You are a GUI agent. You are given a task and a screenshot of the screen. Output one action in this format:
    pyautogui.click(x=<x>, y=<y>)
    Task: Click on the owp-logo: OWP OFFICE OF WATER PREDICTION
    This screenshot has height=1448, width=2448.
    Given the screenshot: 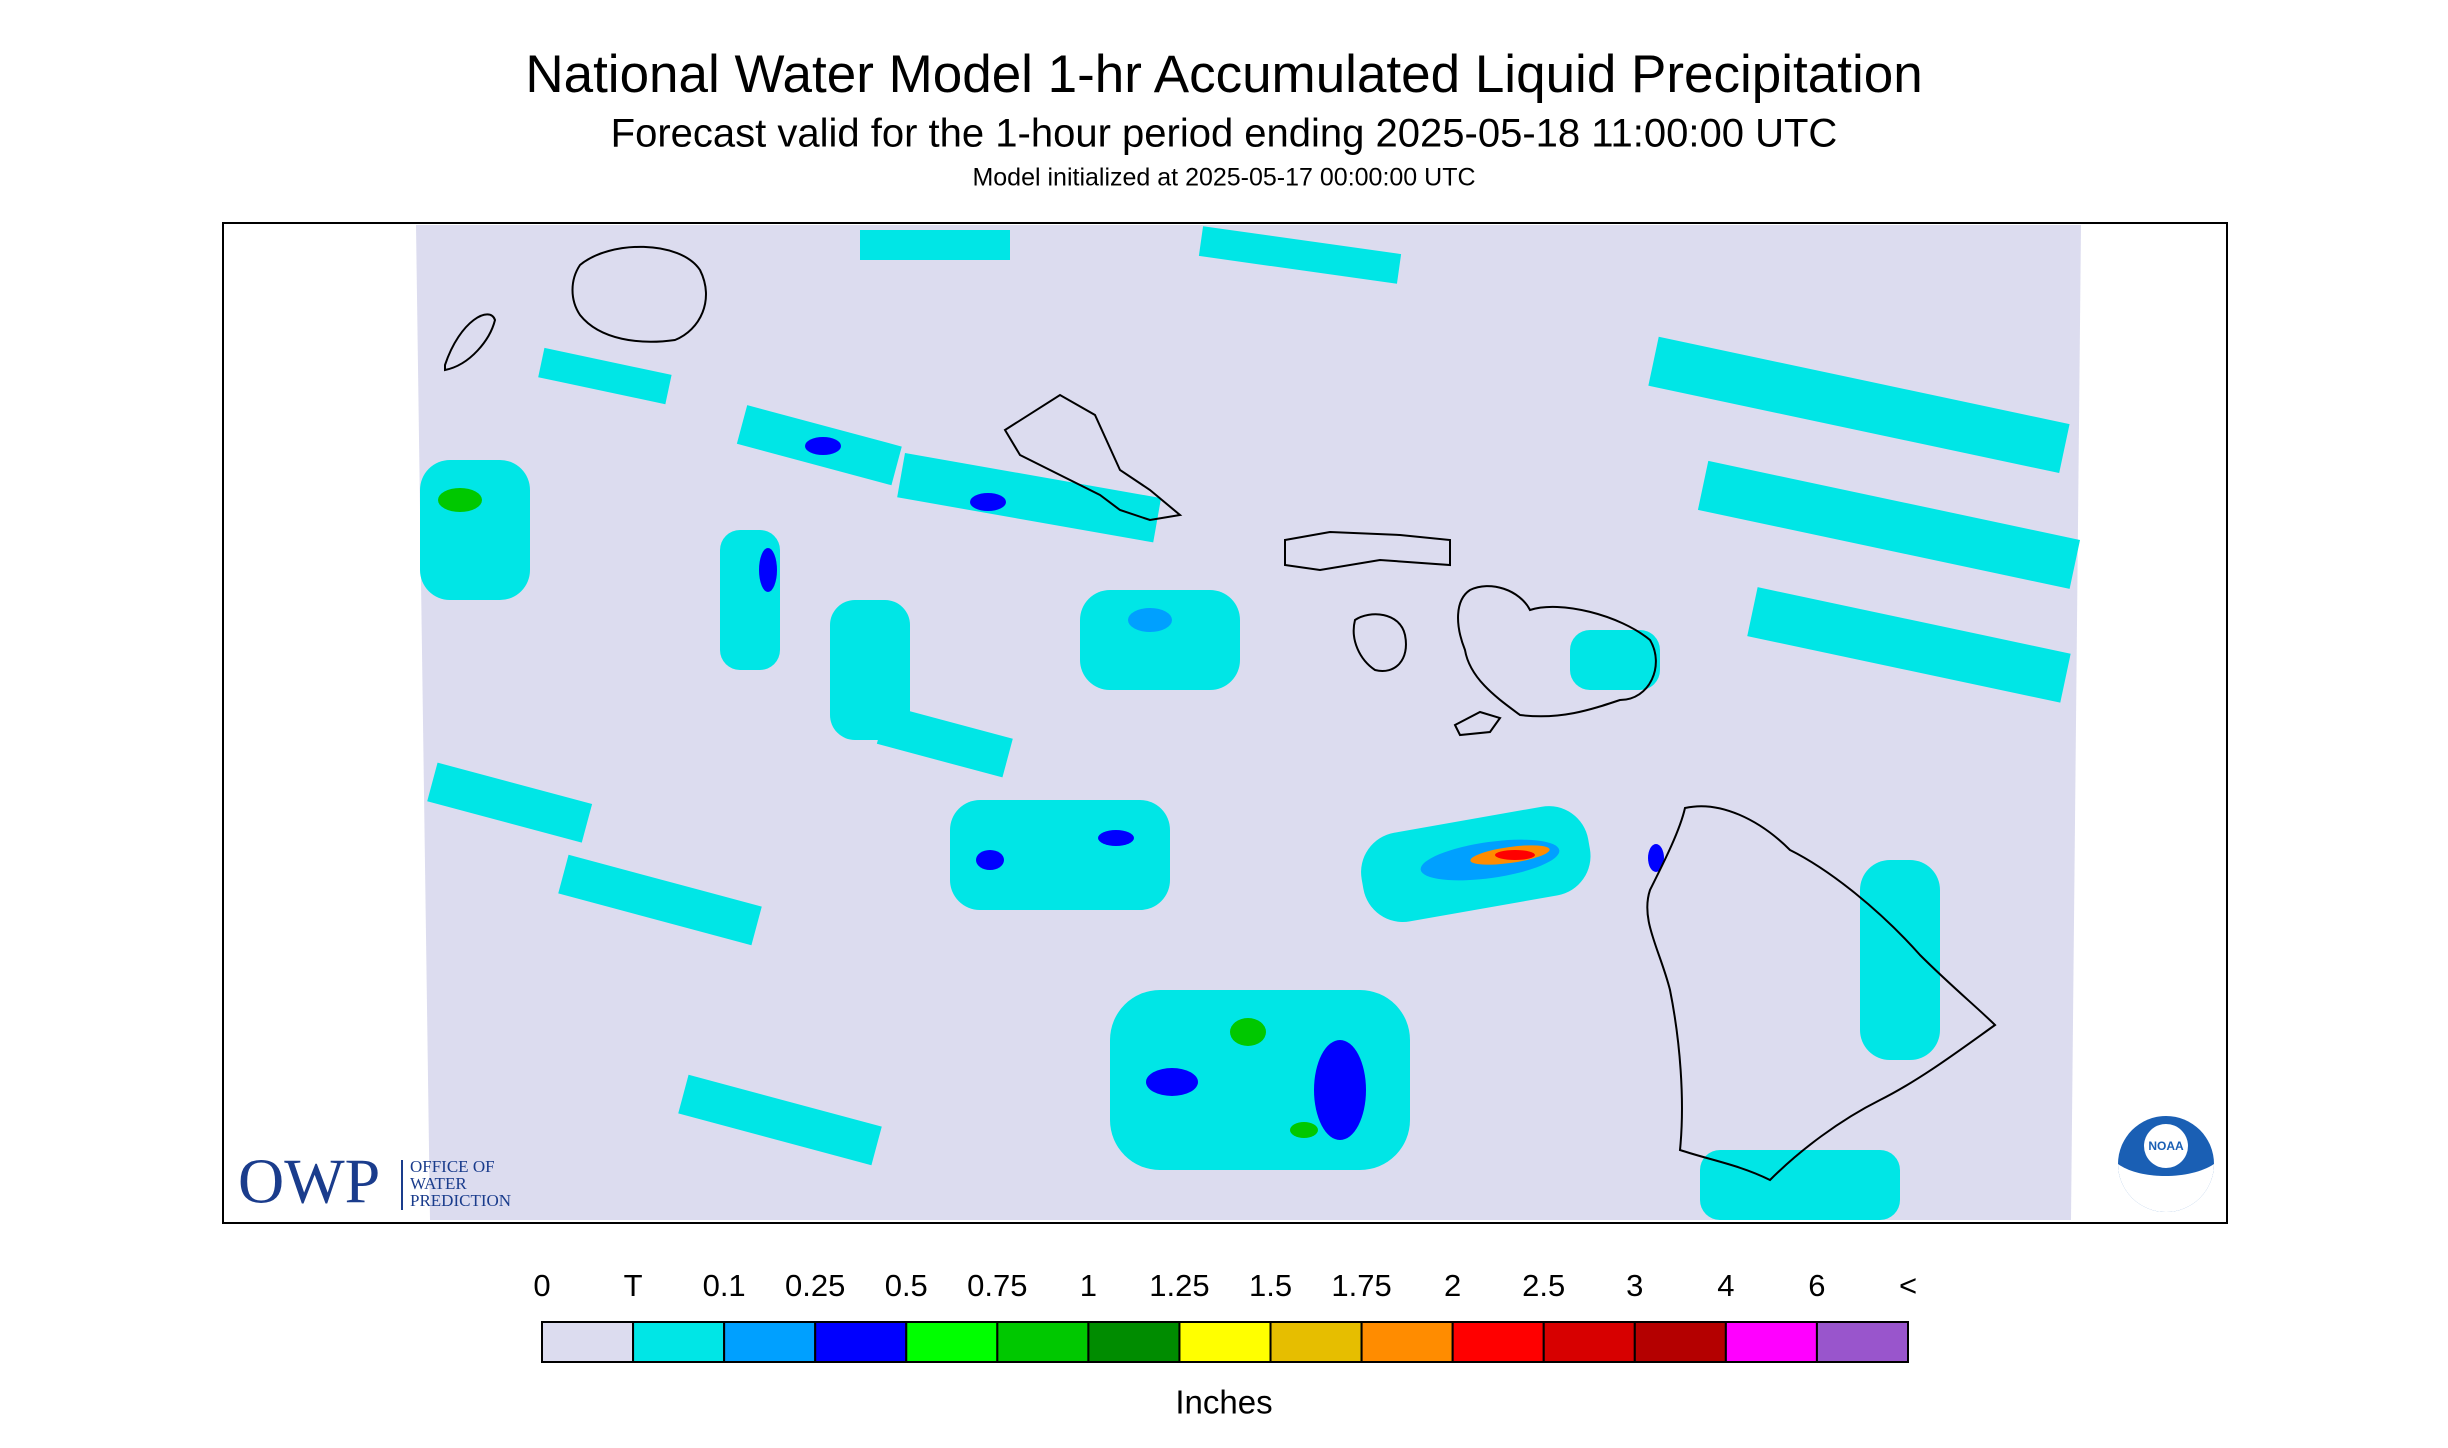 What is the action you would take?
    pyautogui.click(x=374, y=1181)
    